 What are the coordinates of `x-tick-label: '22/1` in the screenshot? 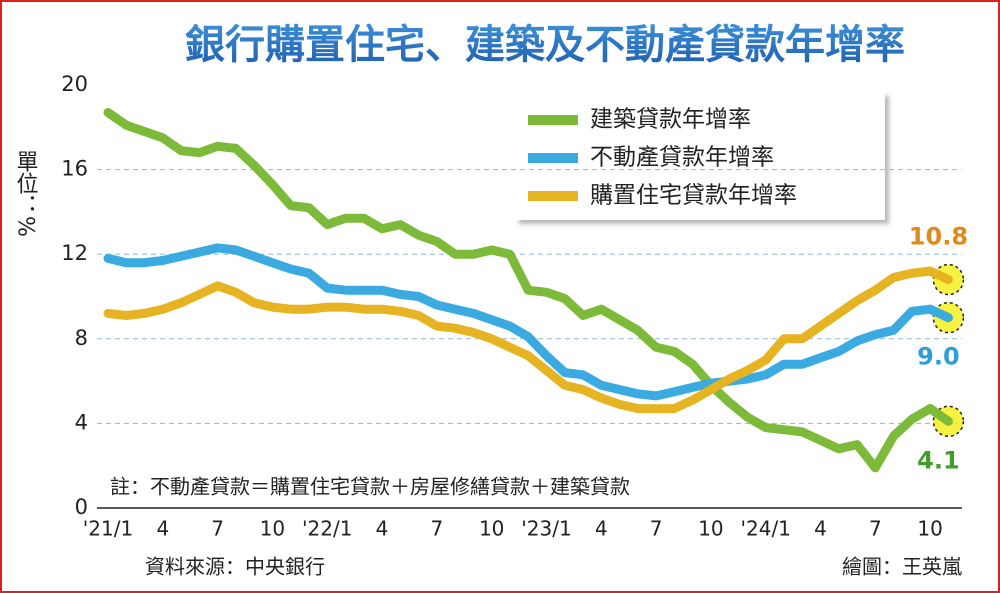 It's located at (327, 529).